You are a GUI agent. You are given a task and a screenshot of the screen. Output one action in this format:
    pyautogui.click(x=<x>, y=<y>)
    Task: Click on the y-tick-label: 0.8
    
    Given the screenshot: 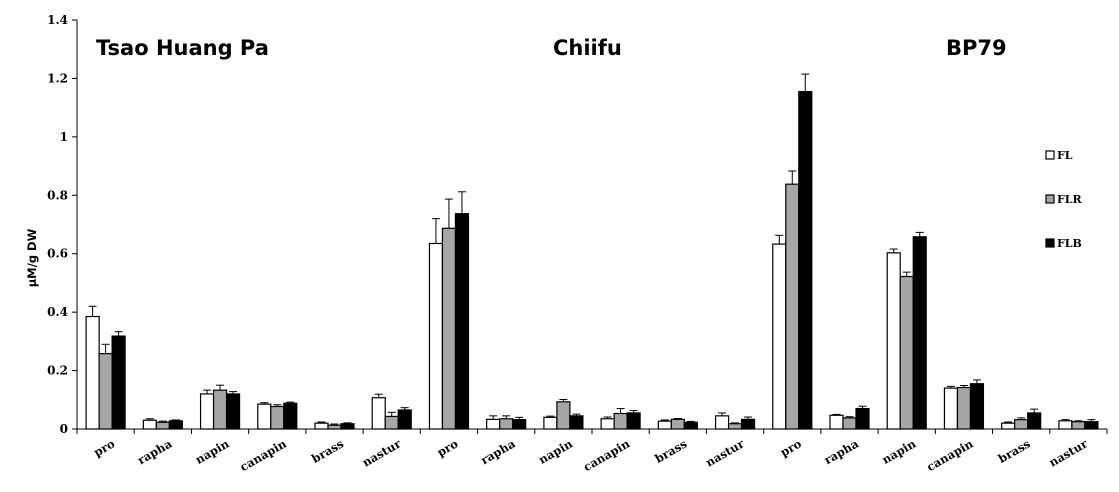 What is the action you would take?
    pyautogui.click(x=57, y=195)
    